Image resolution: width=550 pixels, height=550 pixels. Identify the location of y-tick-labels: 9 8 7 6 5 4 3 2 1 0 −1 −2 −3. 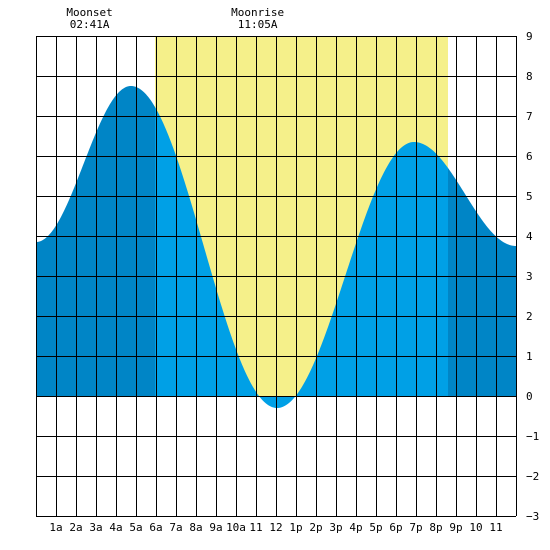
(532, 276).